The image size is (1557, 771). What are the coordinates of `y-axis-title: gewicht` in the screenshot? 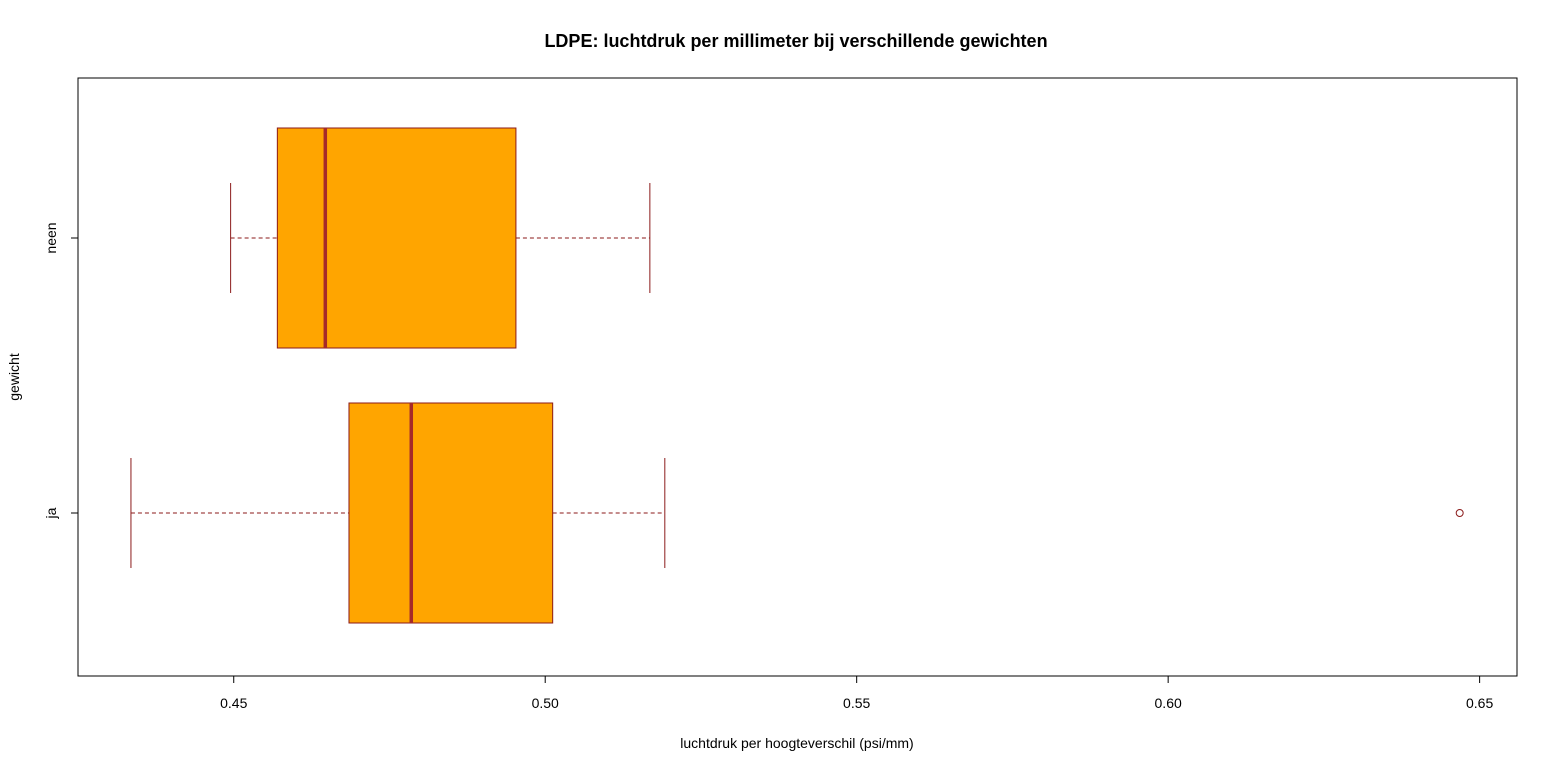 It's located at (14, 377).